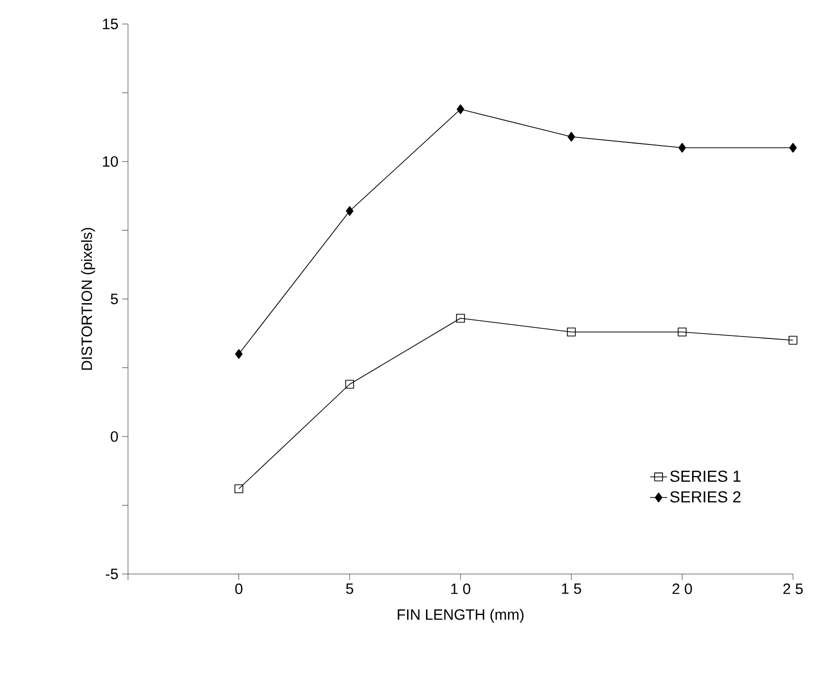  What do you see at coordinates (88, 299) in the screenshot?
I see `y-axis-title: DISTORTION (pixels)` at bounding box center [88, 299].